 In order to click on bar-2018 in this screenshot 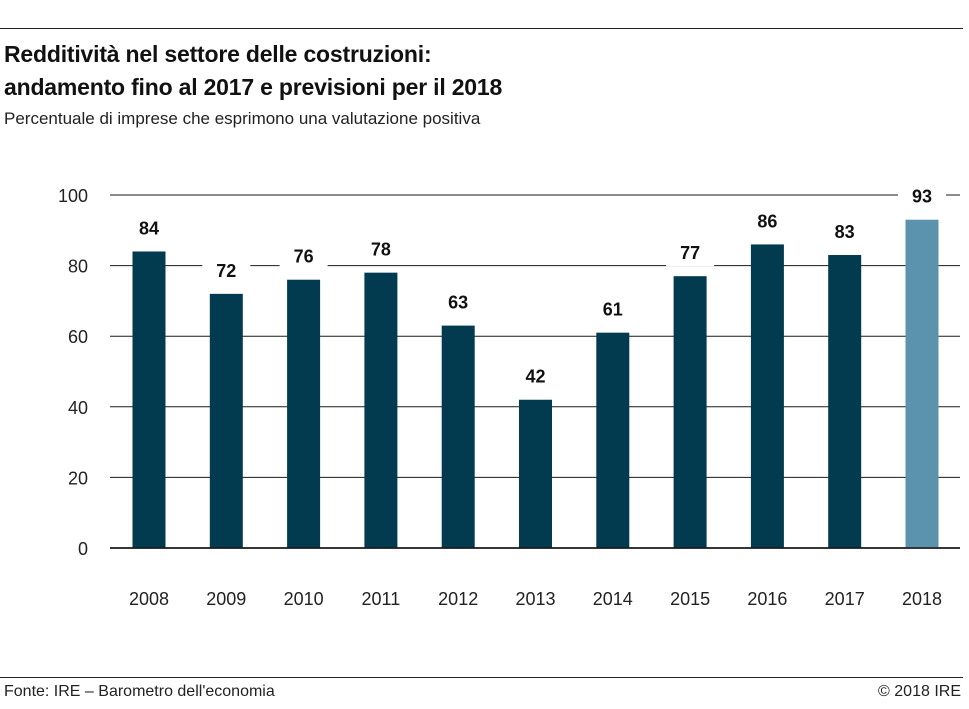, I will do `click(922, 383)`.